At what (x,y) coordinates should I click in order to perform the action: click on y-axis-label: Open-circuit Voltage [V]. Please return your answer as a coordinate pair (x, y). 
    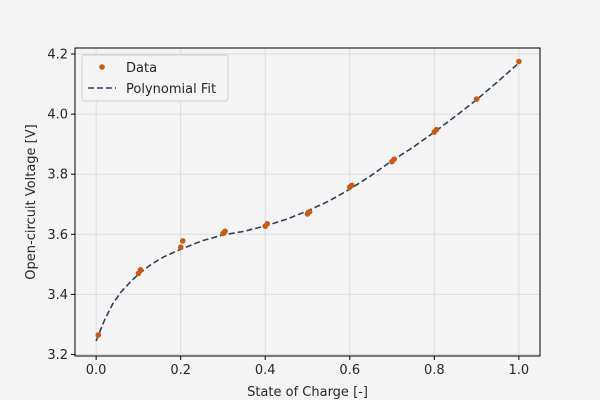
    Looking at the image, I should click on (31, 201).